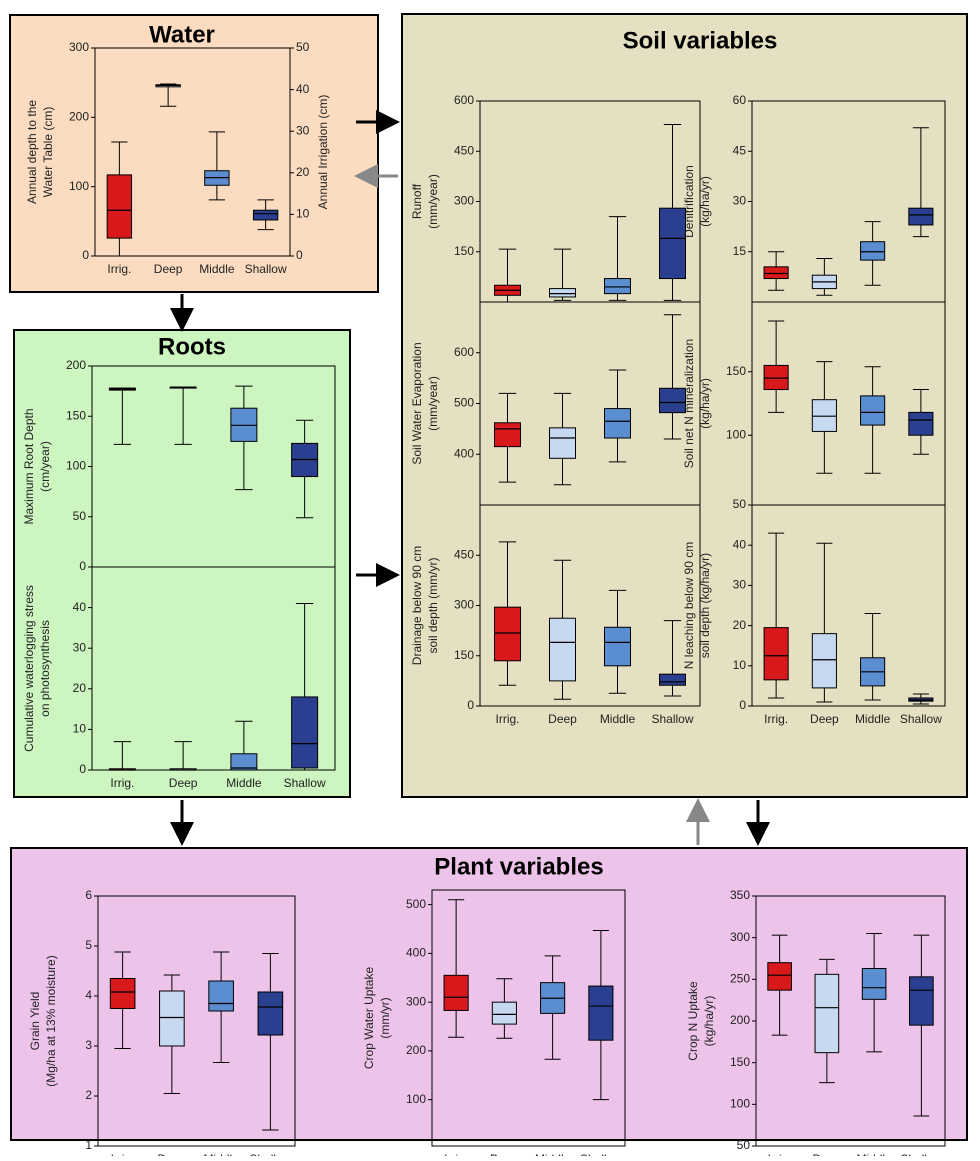 The width and height of the screenshot is (980, 1161). I want to click on y-tick-label: 350, so click(740, 895).